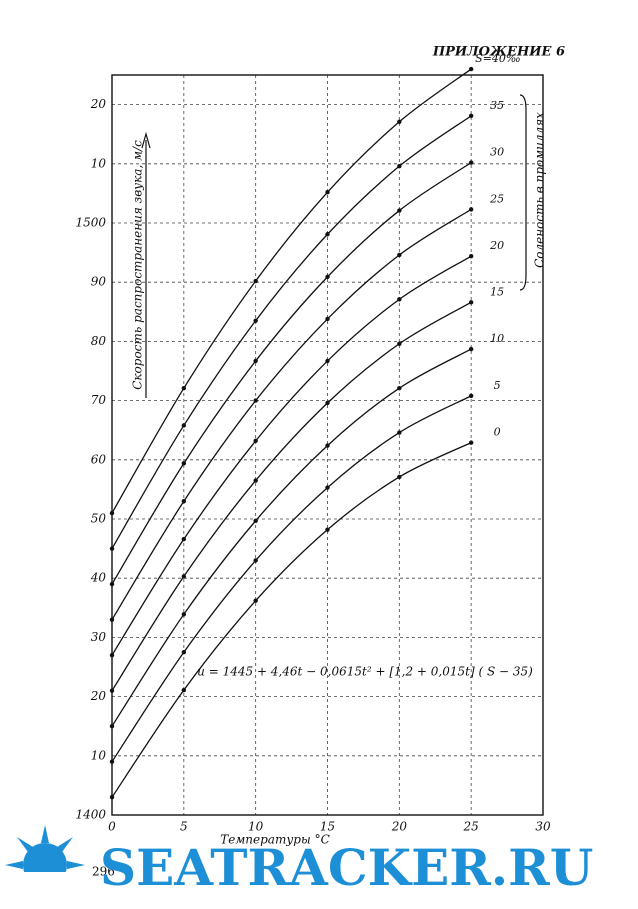 This screenshot has width=638, height=909. Describe the element at coordinates (399, 827) in the screenshot. I see `x-tick-label: 20` at that location.